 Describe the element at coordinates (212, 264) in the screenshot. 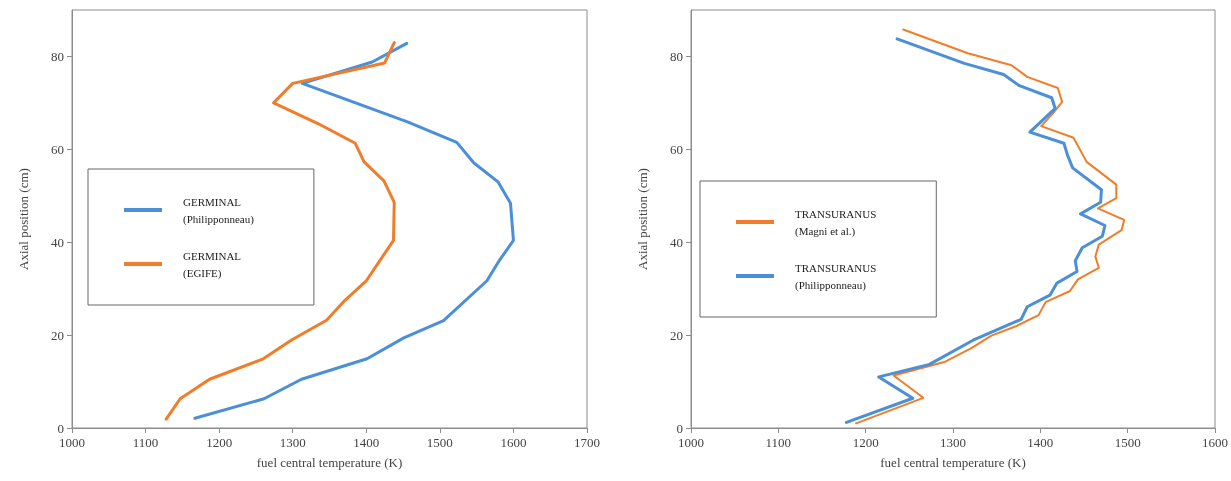

I see `legend-label: GERMINAL (EGIFE)` at that location.